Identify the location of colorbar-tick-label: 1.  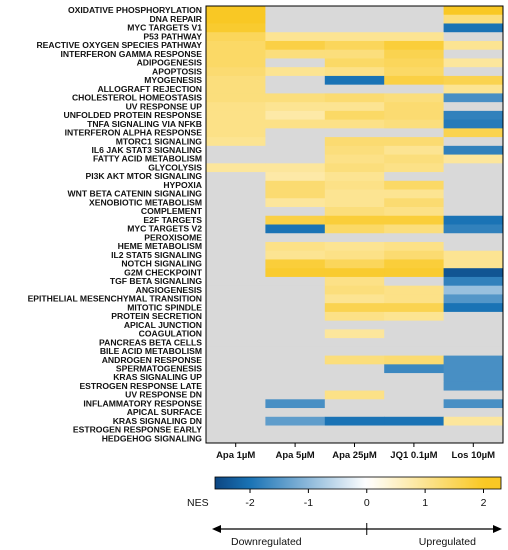
(425, 503).